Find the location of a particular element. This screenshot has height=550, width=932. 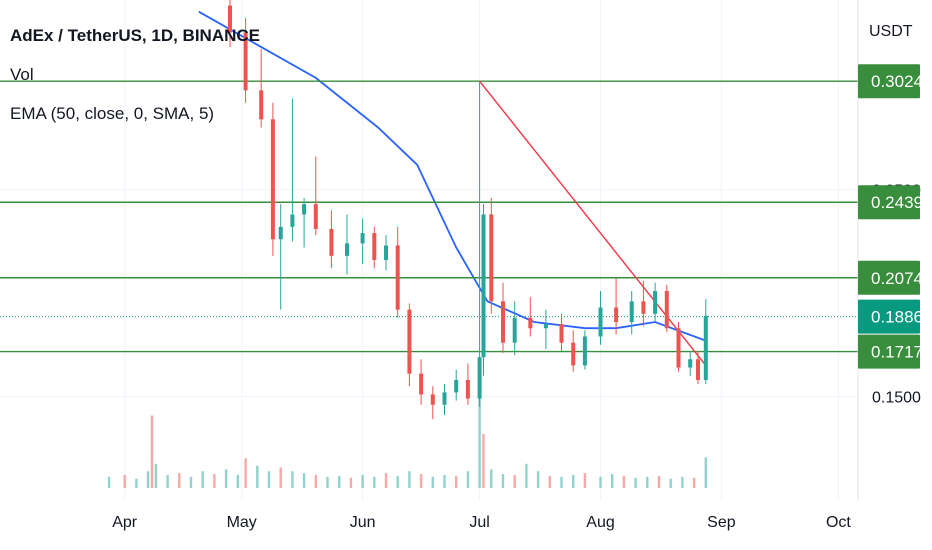

volume-legend: Vol is located at coordinates (22, 74).